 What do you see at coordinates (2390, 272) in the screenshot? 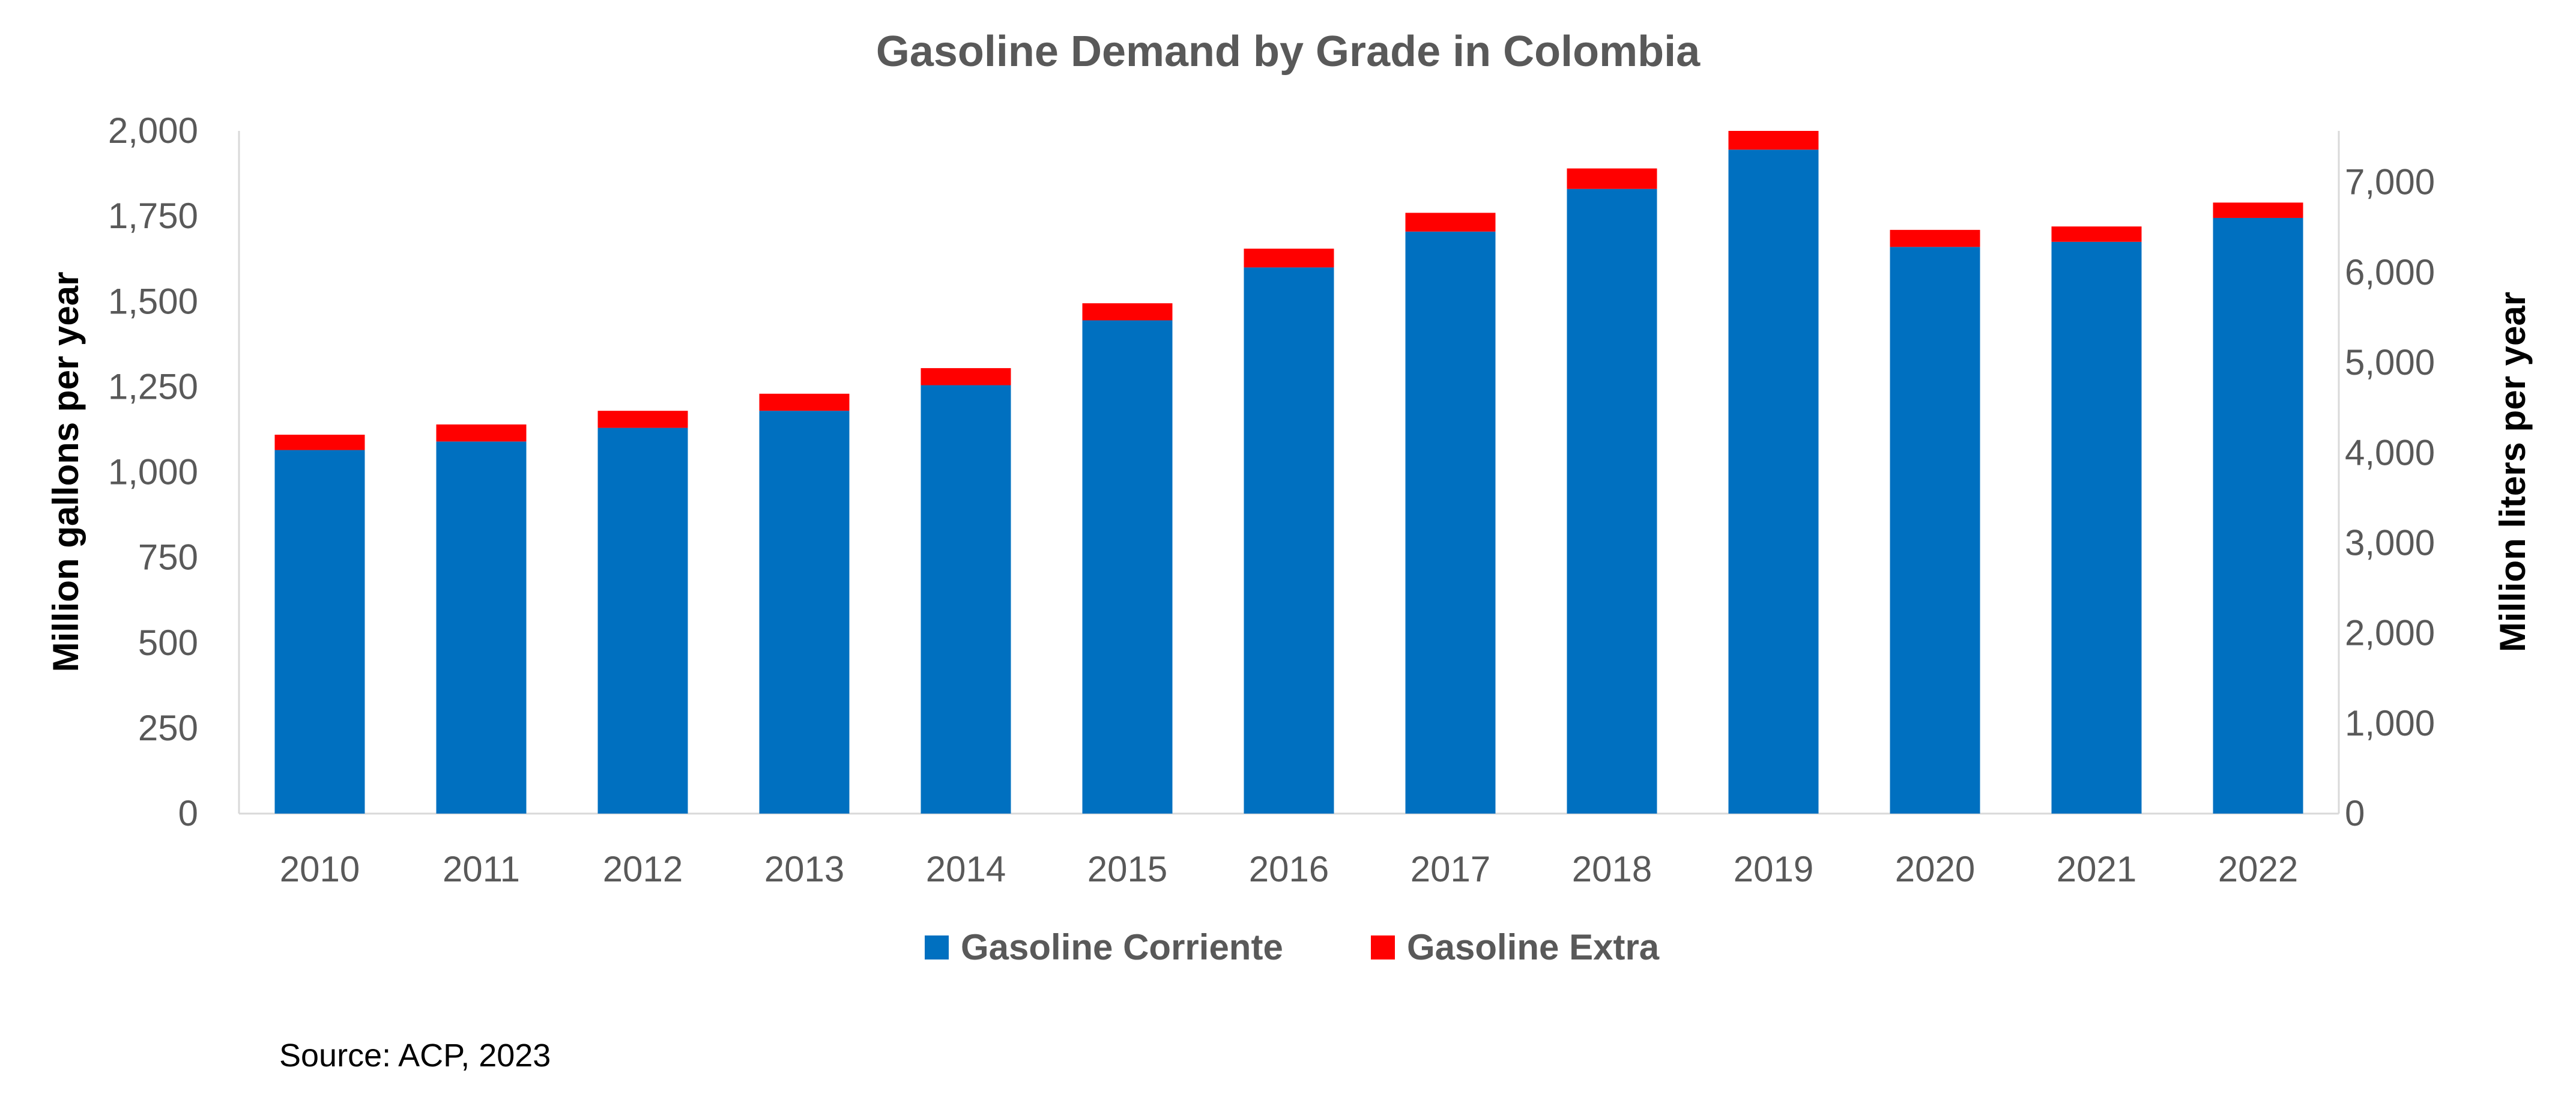
I see `y2-tick-label: 6,000` at bounding box center [2390, 272].